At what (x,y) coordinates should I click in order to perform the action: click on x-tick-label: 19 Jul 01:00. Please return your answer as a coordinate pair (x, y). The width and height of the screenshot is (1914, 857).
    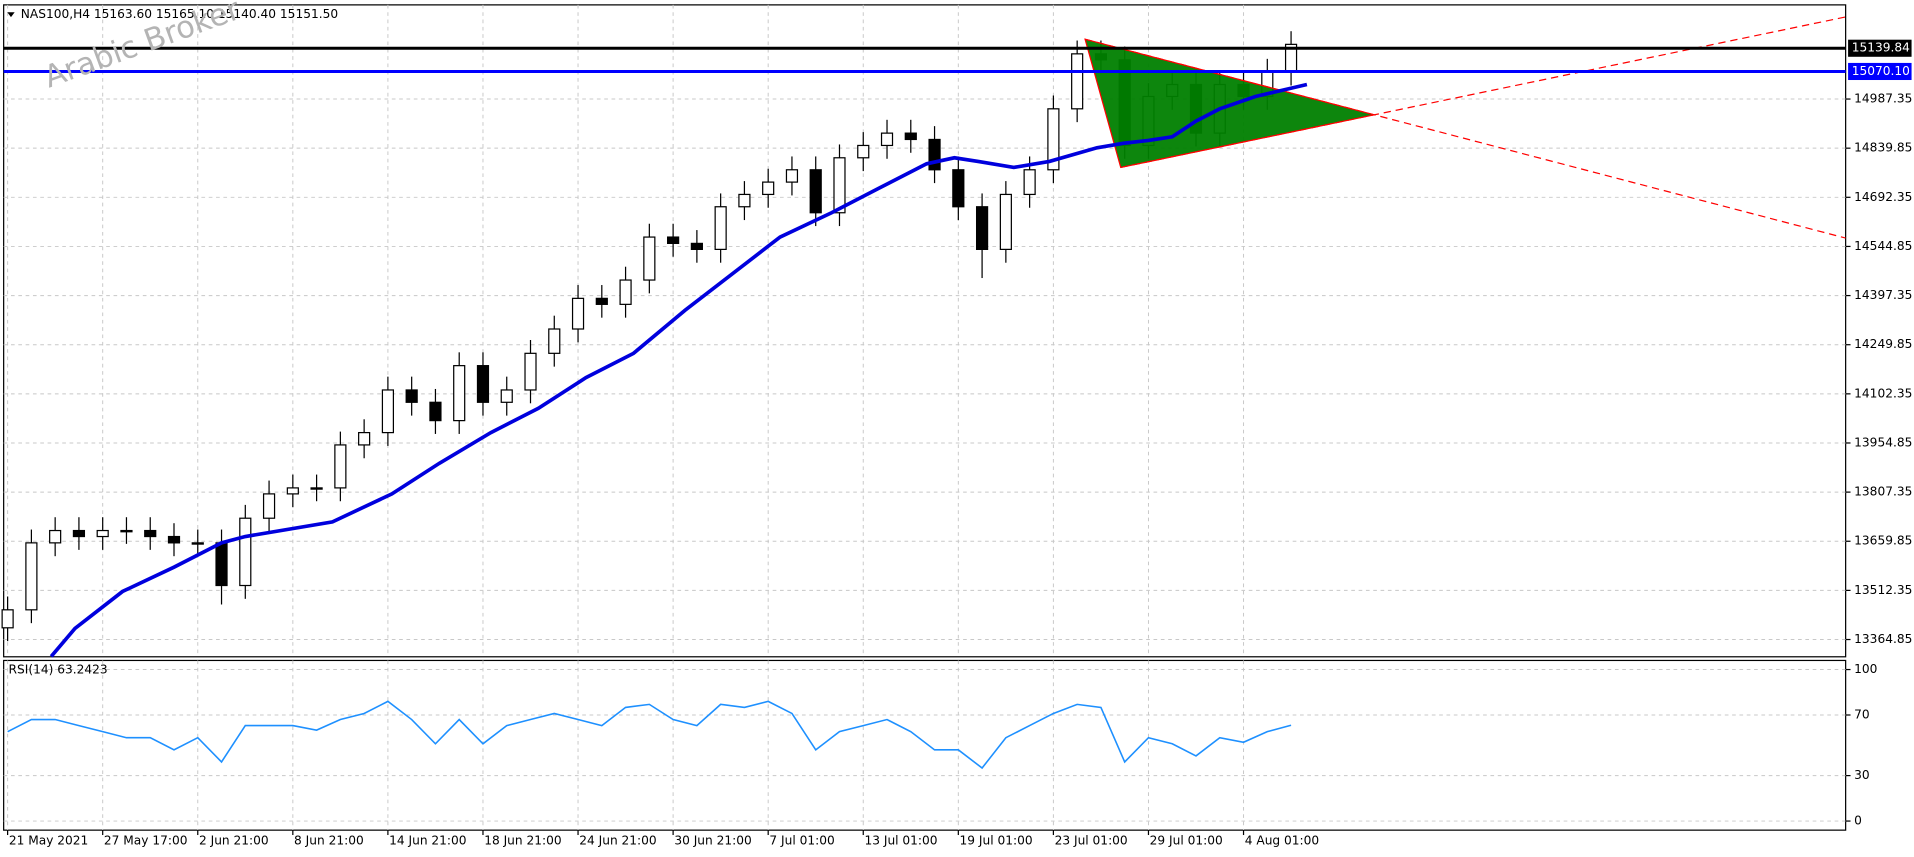
    Looking at the image, I should click on (996, 841).